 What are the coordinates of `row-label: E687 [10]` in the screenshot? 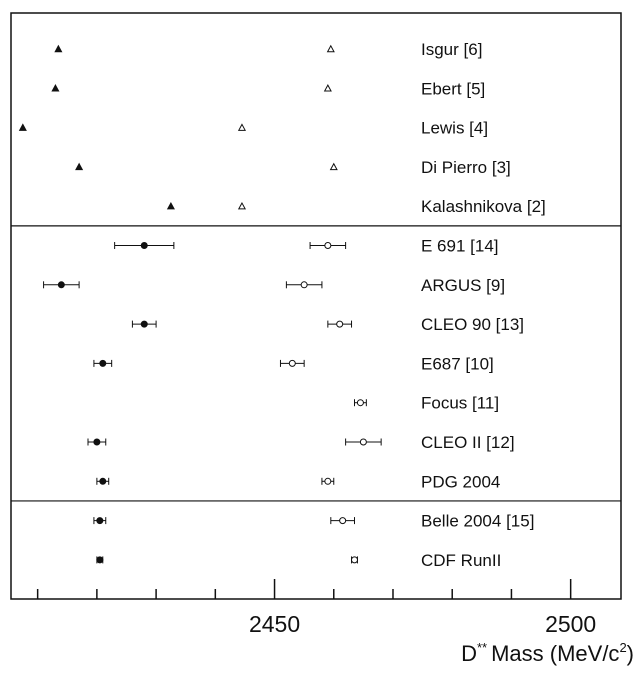 It's located at (457, 363).